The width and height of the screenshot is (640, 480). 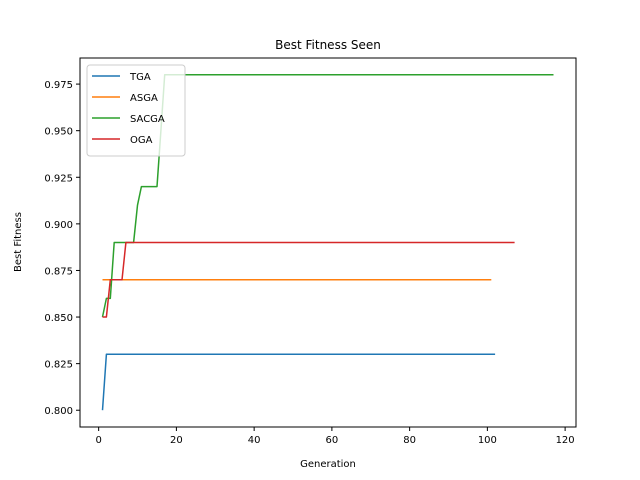 I want to click on x-tick-label: 40, so click(x=254, y=440).